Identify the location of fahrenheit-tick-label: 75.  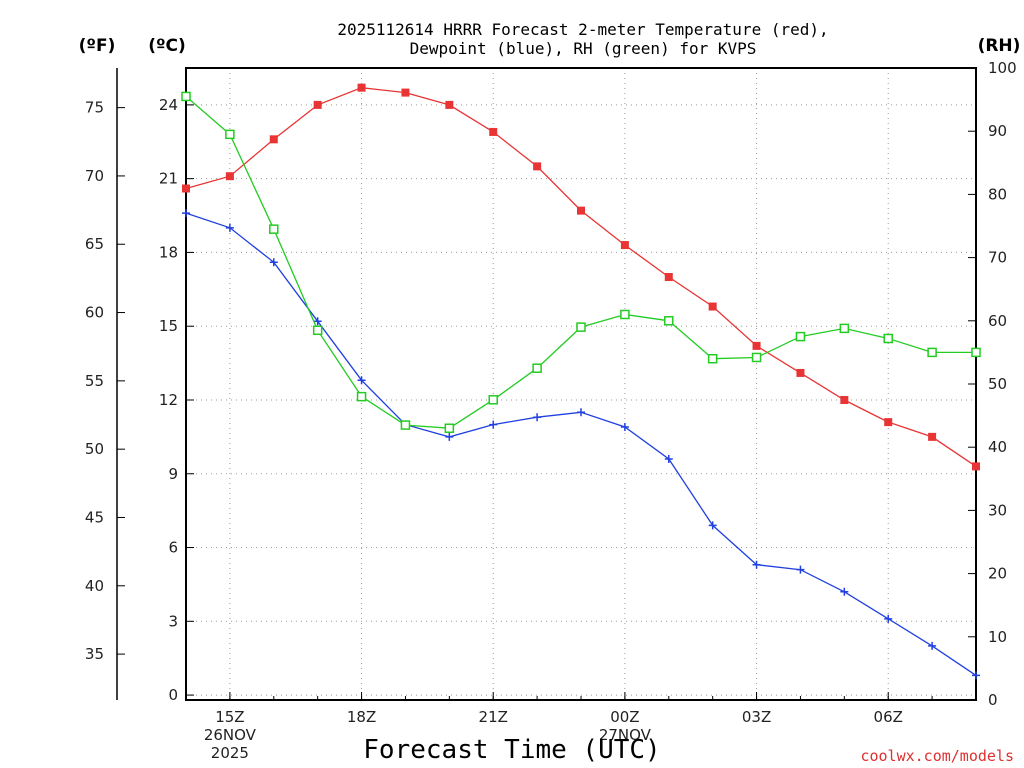
(94, 108).